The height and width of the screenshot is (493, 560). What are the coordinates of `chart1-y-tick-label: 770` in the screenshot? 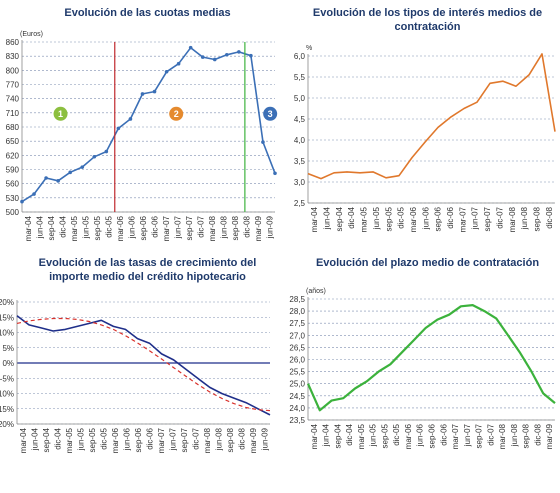 It's located at (13, 85).